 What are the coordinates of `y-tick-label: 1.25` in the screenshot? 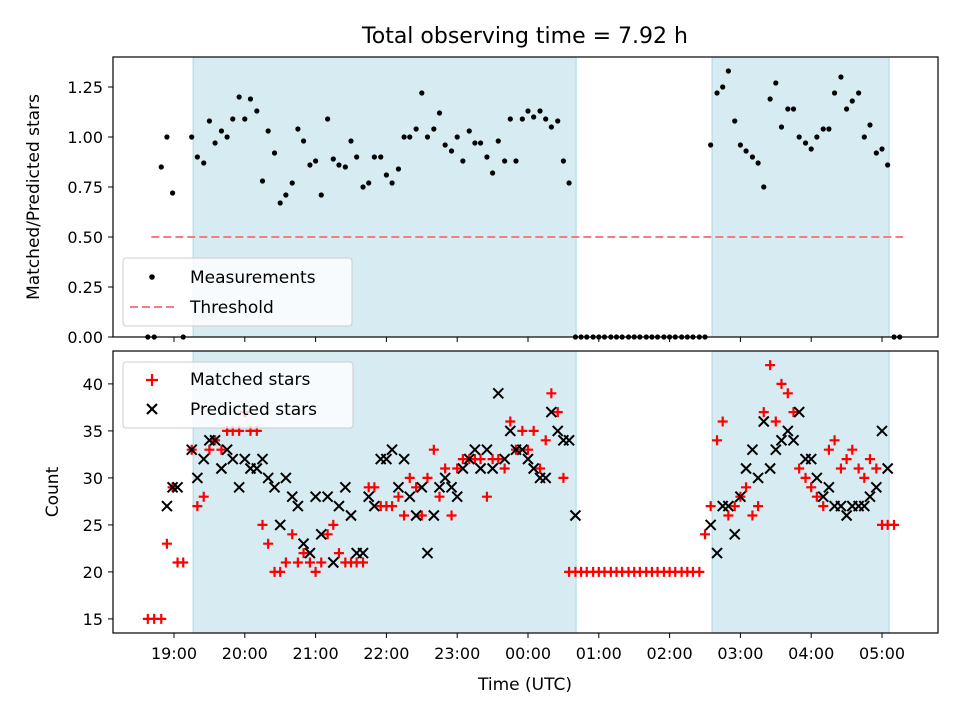 It's located at (85, 87).